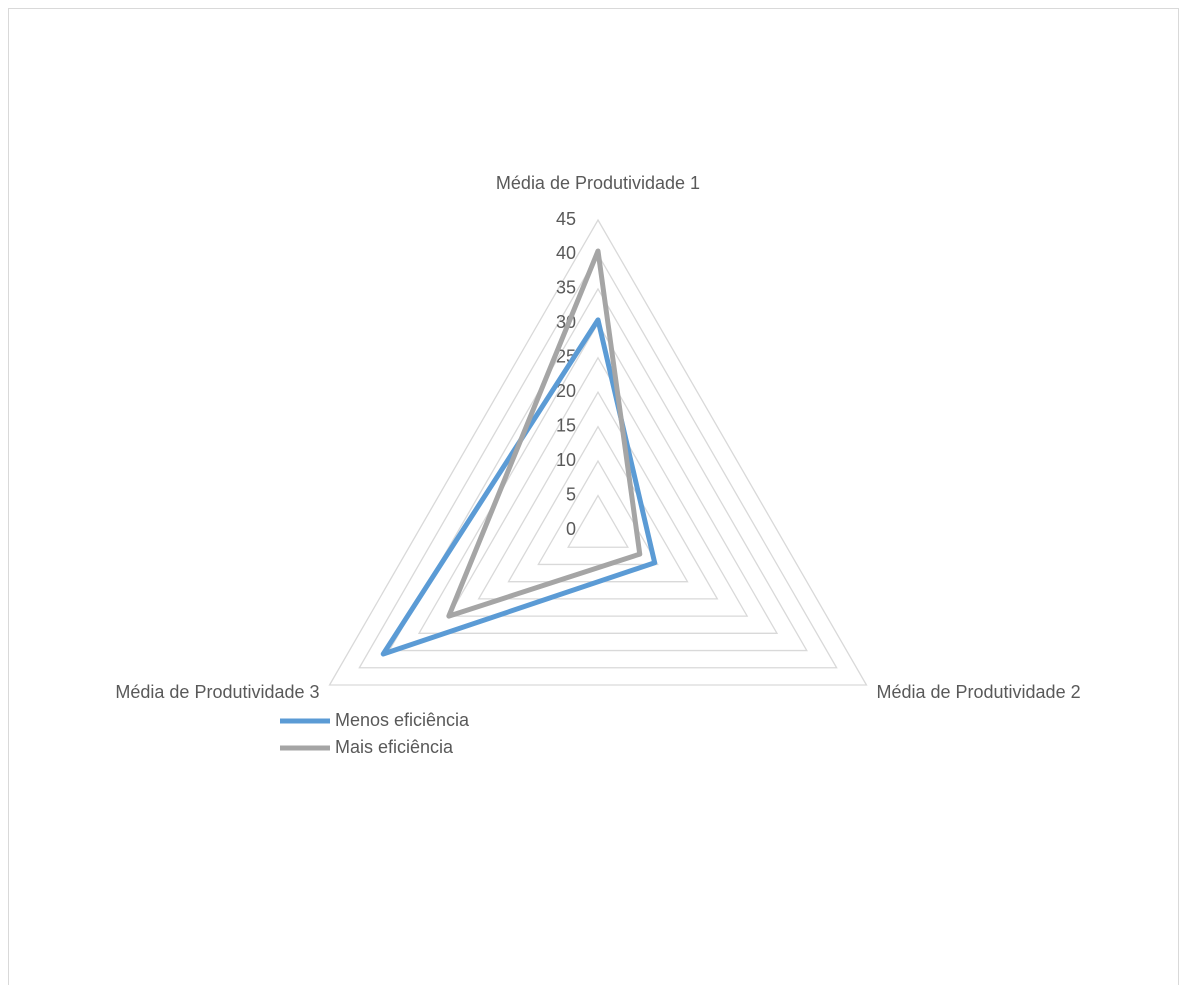 Image resolution: width=1188 pixels, height=990 pixels. Describe the element at coordinates (571, 529) in the screenshot. I see `r-tick-label: 0` at that location.